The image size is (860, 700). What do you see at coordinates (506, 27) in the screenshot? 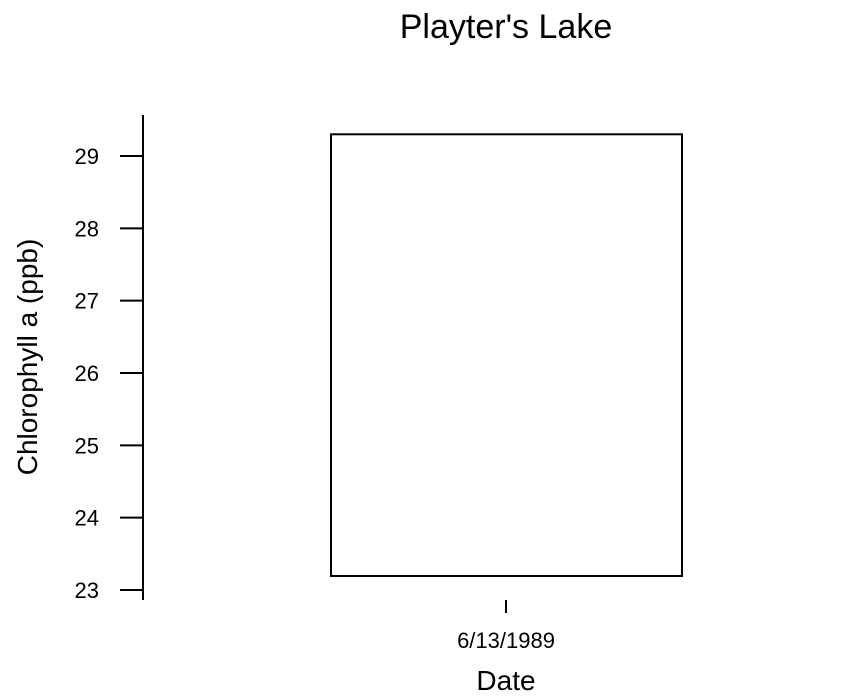
I see `chart-title: Playter's Lake` at bounding box center [506, 27].